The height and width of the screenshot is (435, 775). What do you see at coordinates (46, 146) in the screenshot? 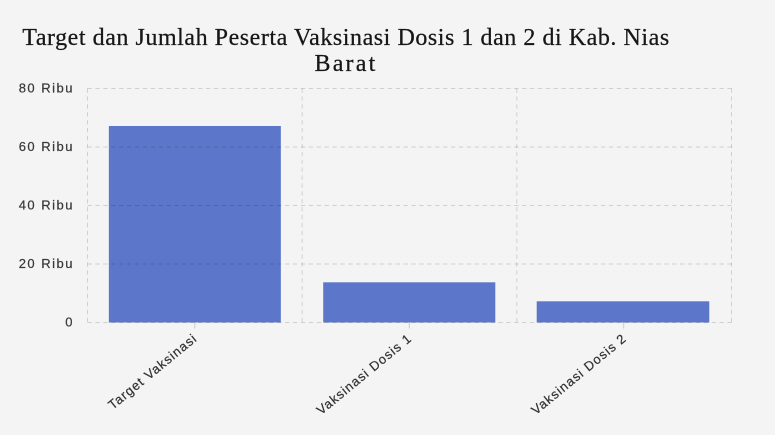
I see `svg-text: 60 Ribu` at bounding box center [46, 146].